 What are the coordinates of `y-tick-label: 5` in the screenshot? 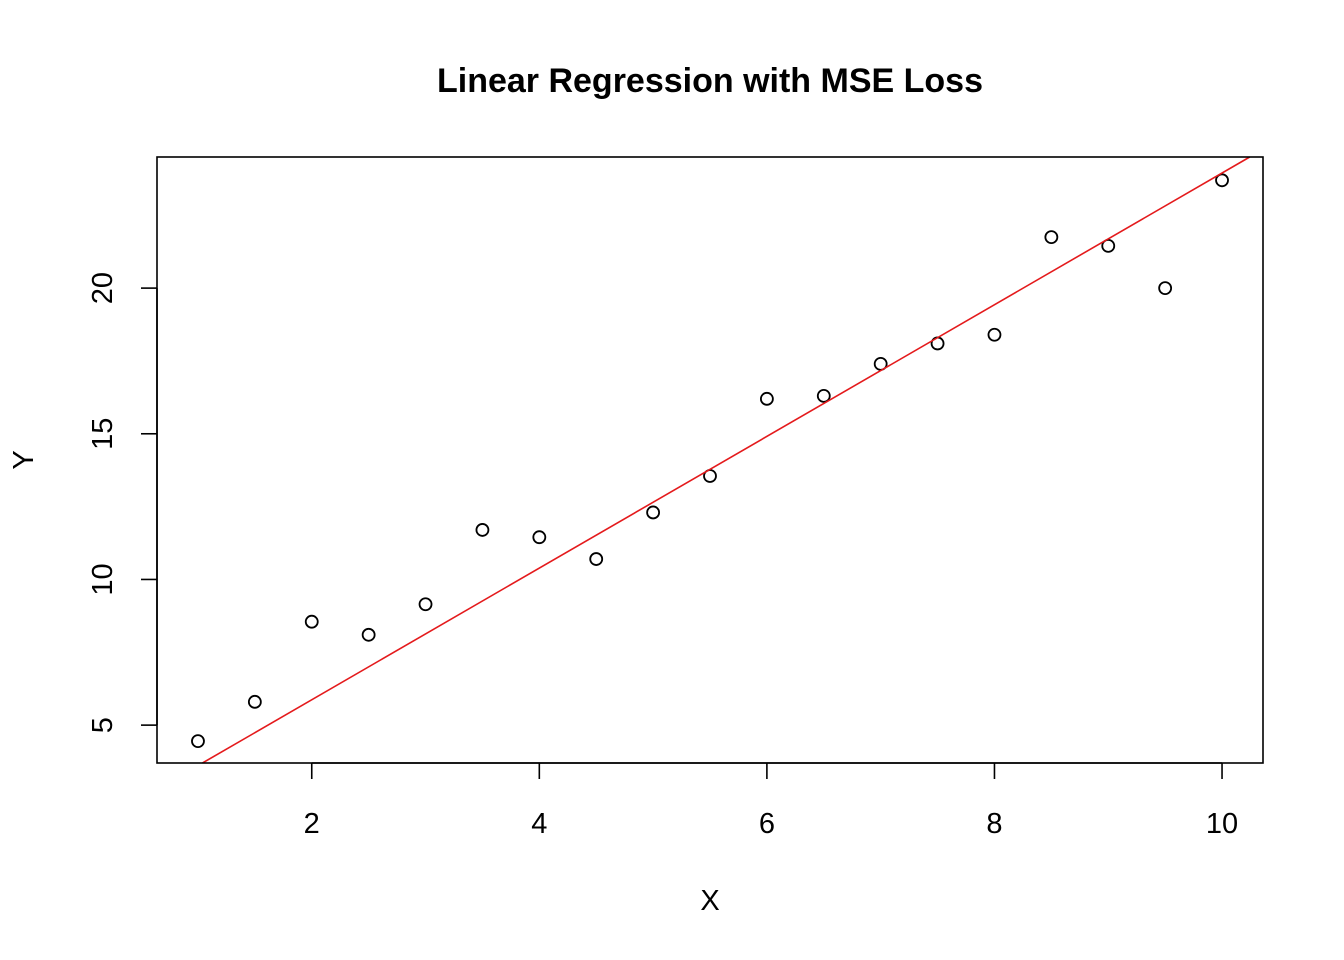 It's located at (103, 725).